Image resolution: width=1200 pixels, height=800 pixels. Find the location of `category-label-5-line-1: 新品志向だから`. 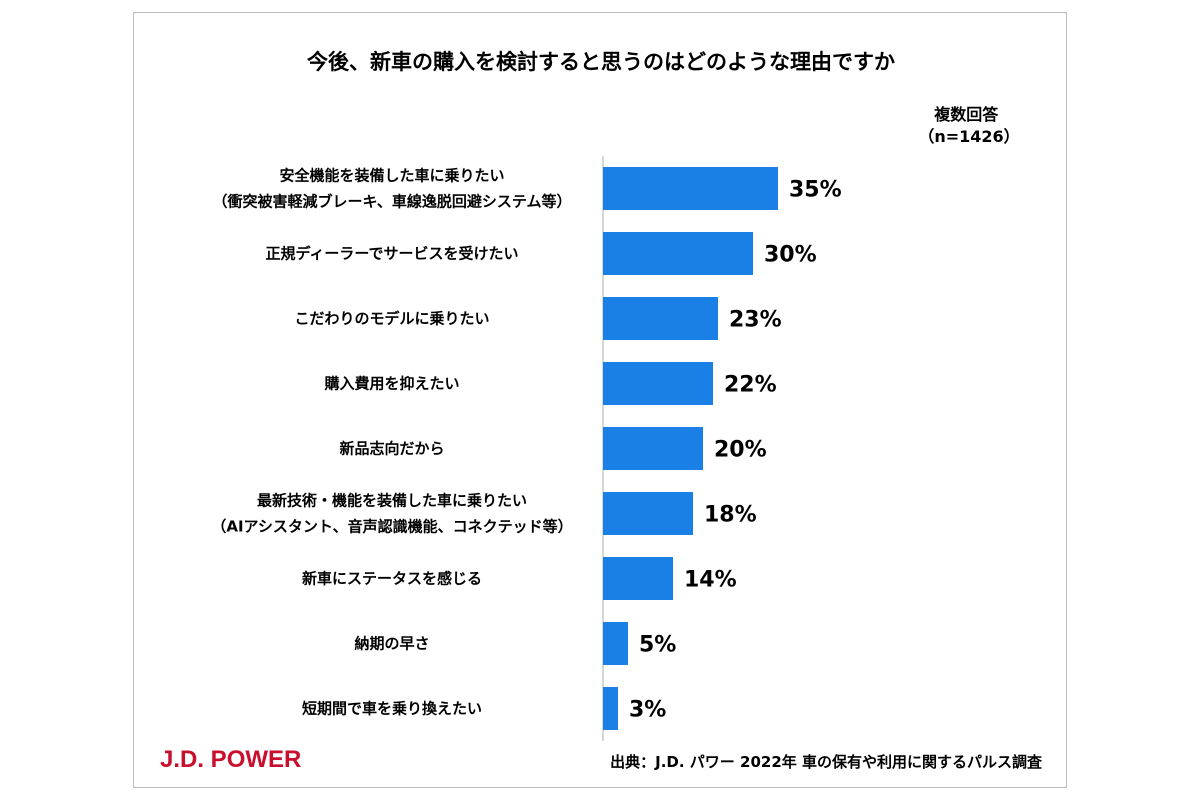

category-label-5-line-1: 新品志向だから is located at coordinates (391, 449).